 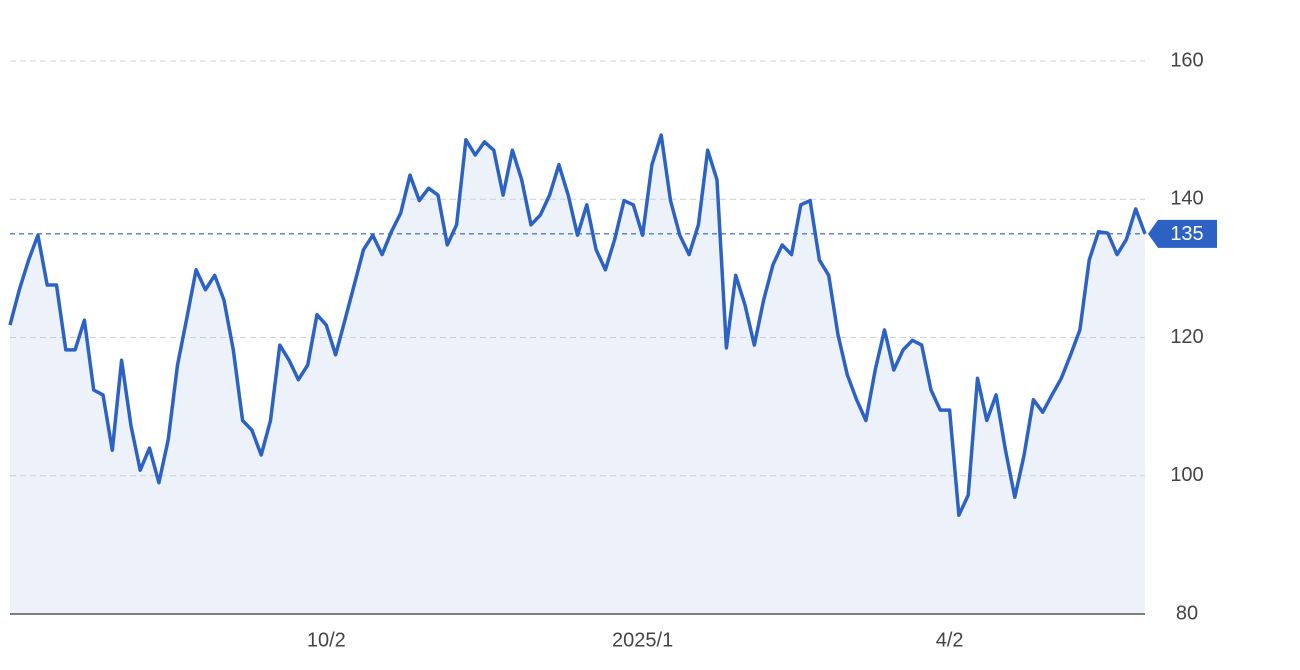 I want to click on y-tick-label: 80, so click(x=1187, y=613).